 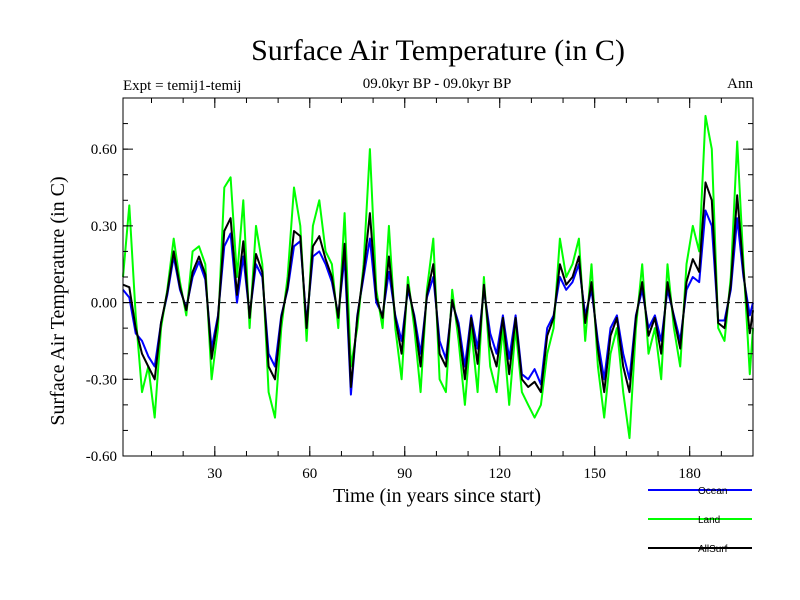 I want to click on x-tick-label: 150, so click(x=594, y=474).